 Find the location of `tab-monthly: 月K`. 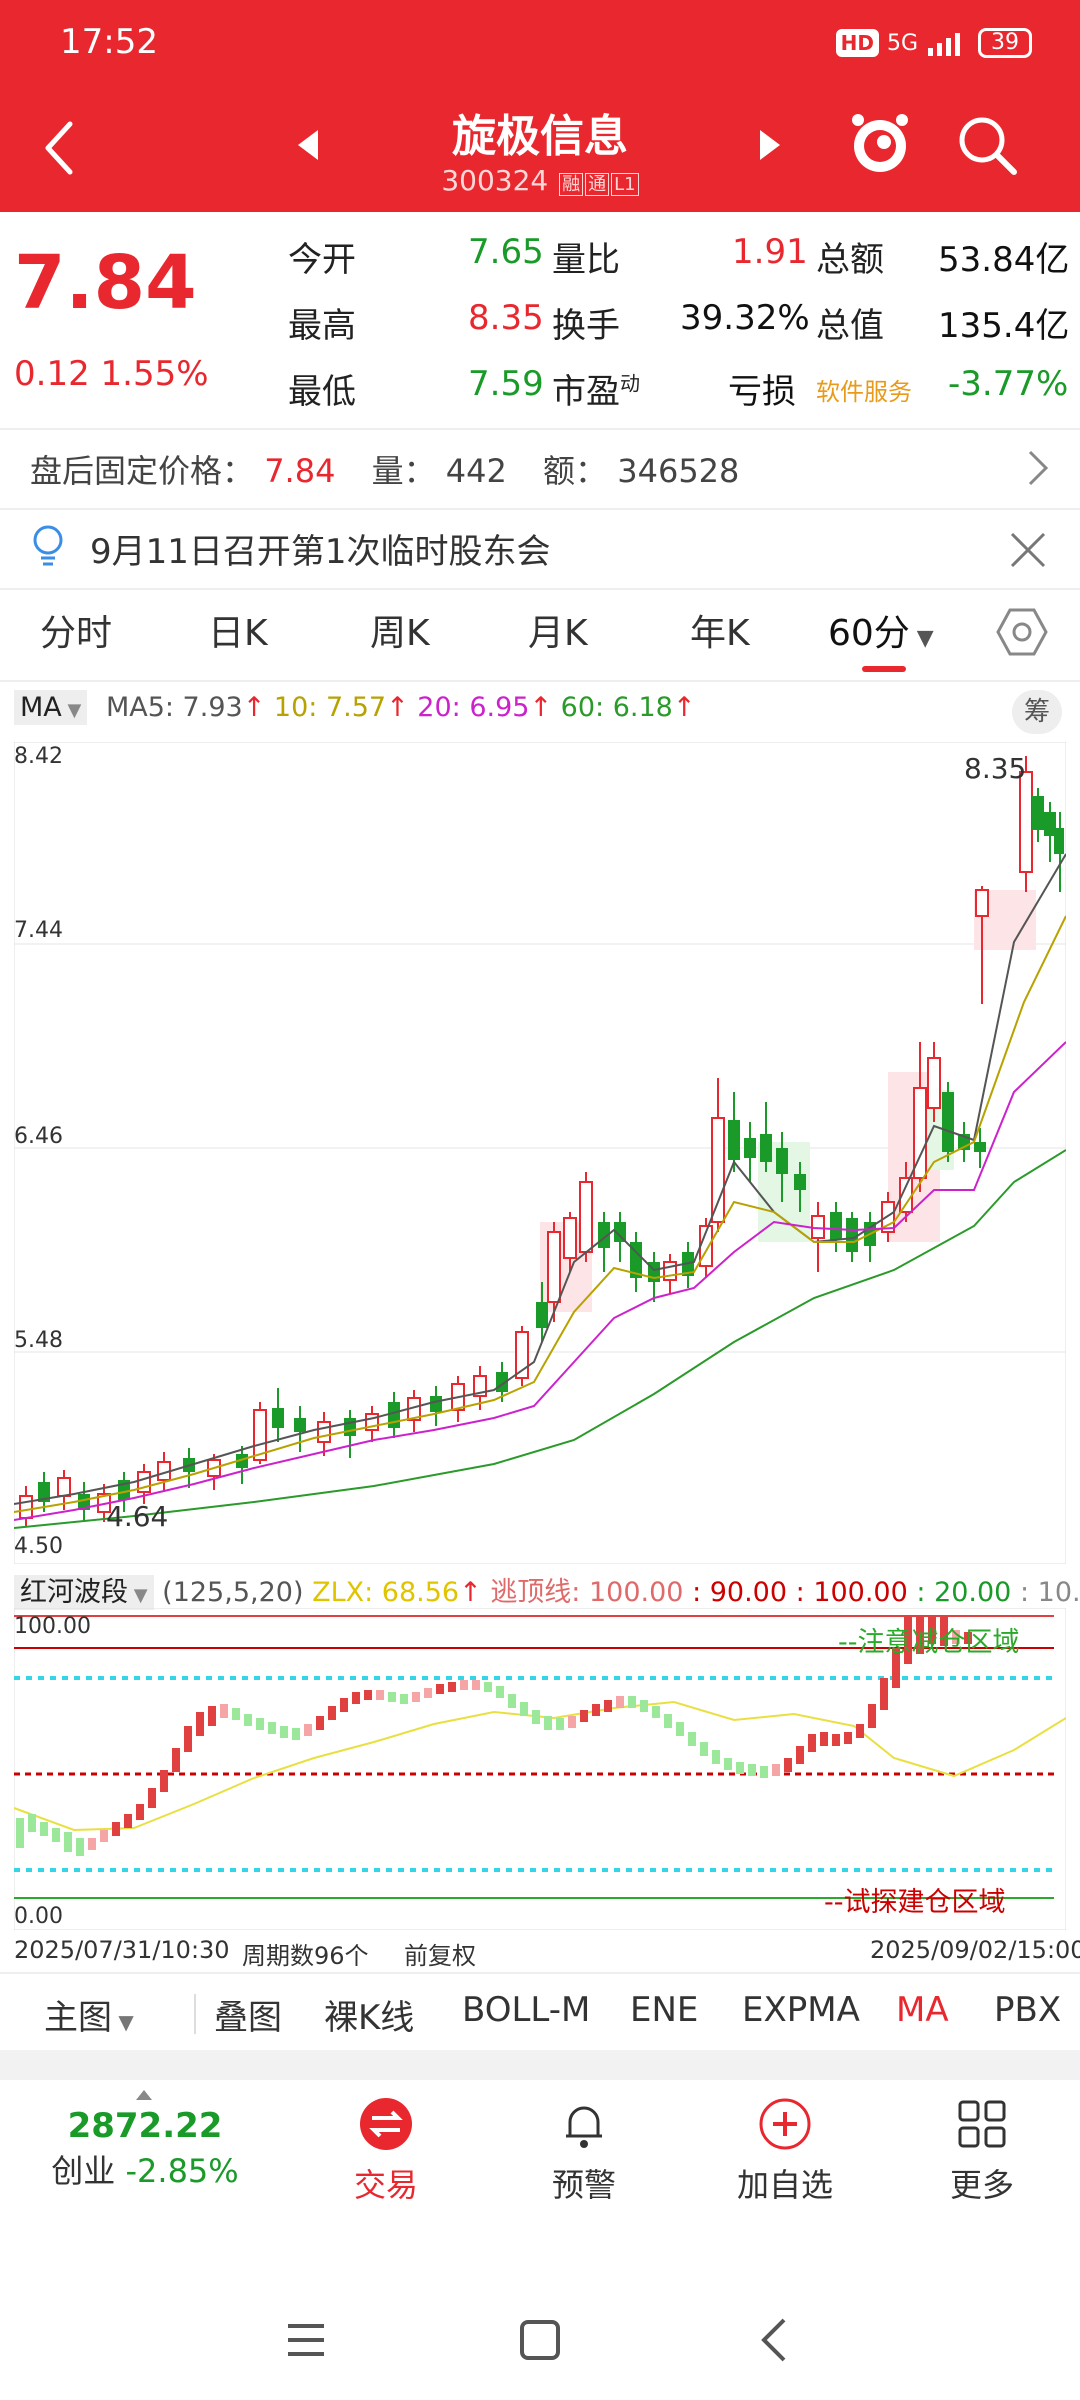

tab-monthly: 月K is located at coordinates (558, 633).